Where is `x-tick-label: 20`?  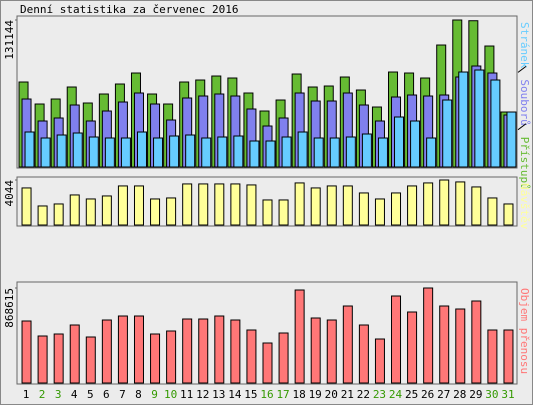
x-tick-label: 20 is located at coordinates (331, 394).